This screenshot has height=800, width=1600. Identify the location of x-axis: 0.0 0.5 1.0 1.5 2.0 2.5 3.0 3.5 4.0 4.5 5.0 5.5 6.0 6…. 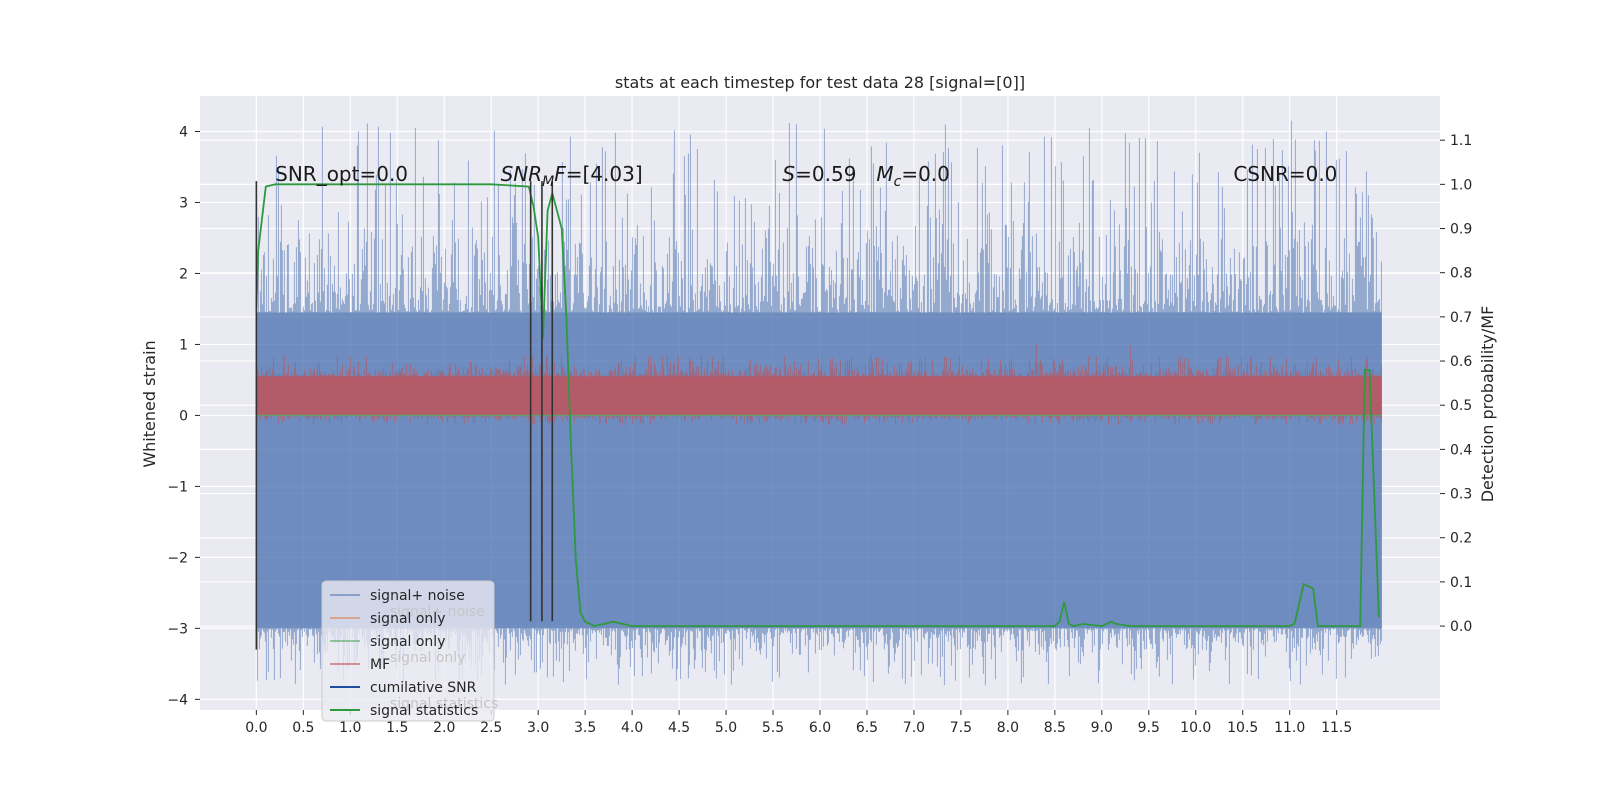
(798, 723).